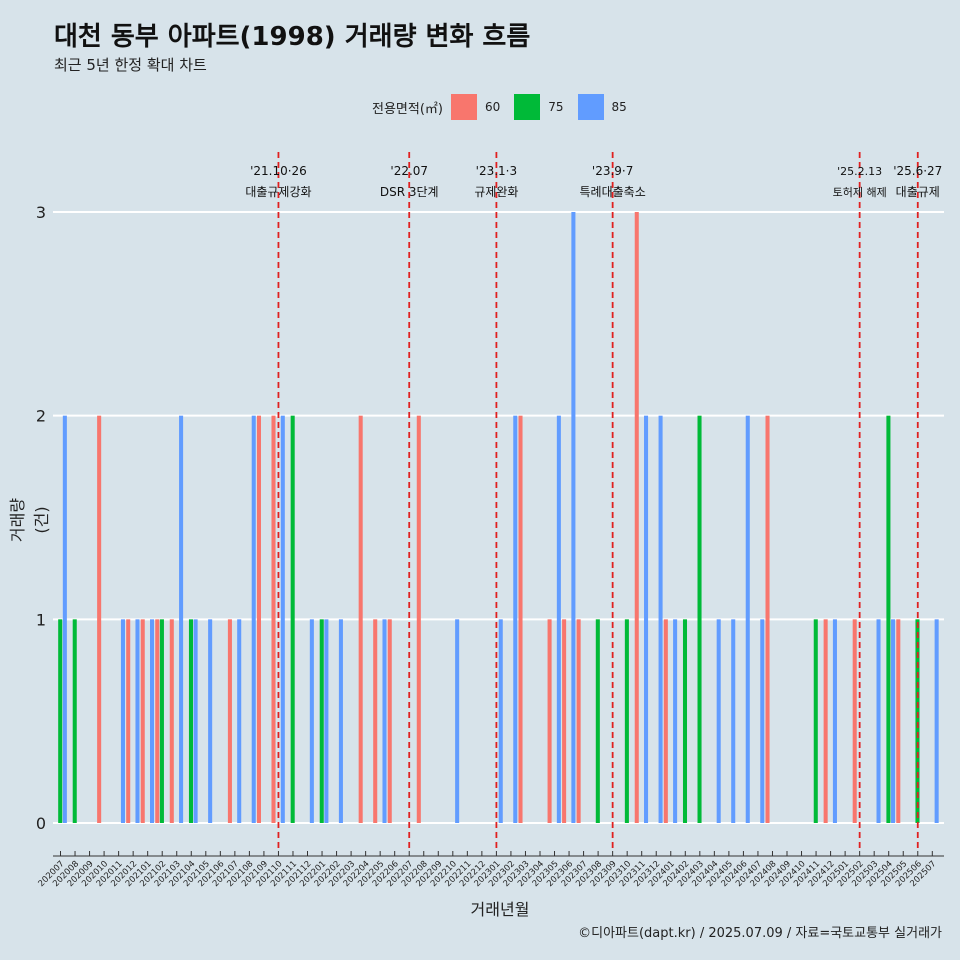  I want to click on annotation-label: 특례대출축소, so click(613, 192).